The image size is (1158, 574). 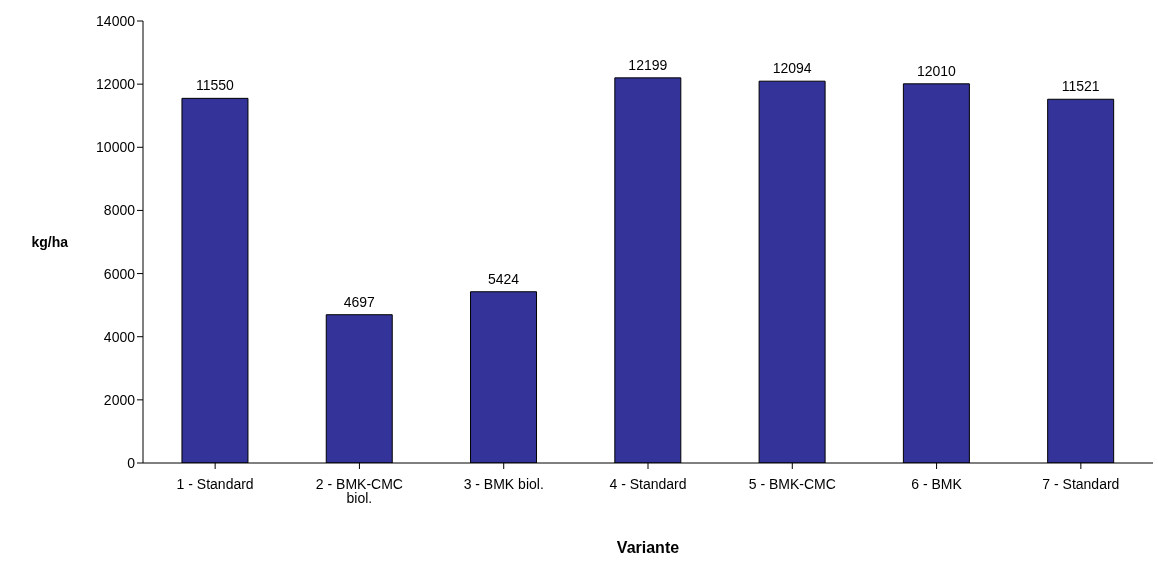 What do you see at coordinates (215, 85) in the screenshot?
I see `data-label: 11550` at bounding box center [215, 85].